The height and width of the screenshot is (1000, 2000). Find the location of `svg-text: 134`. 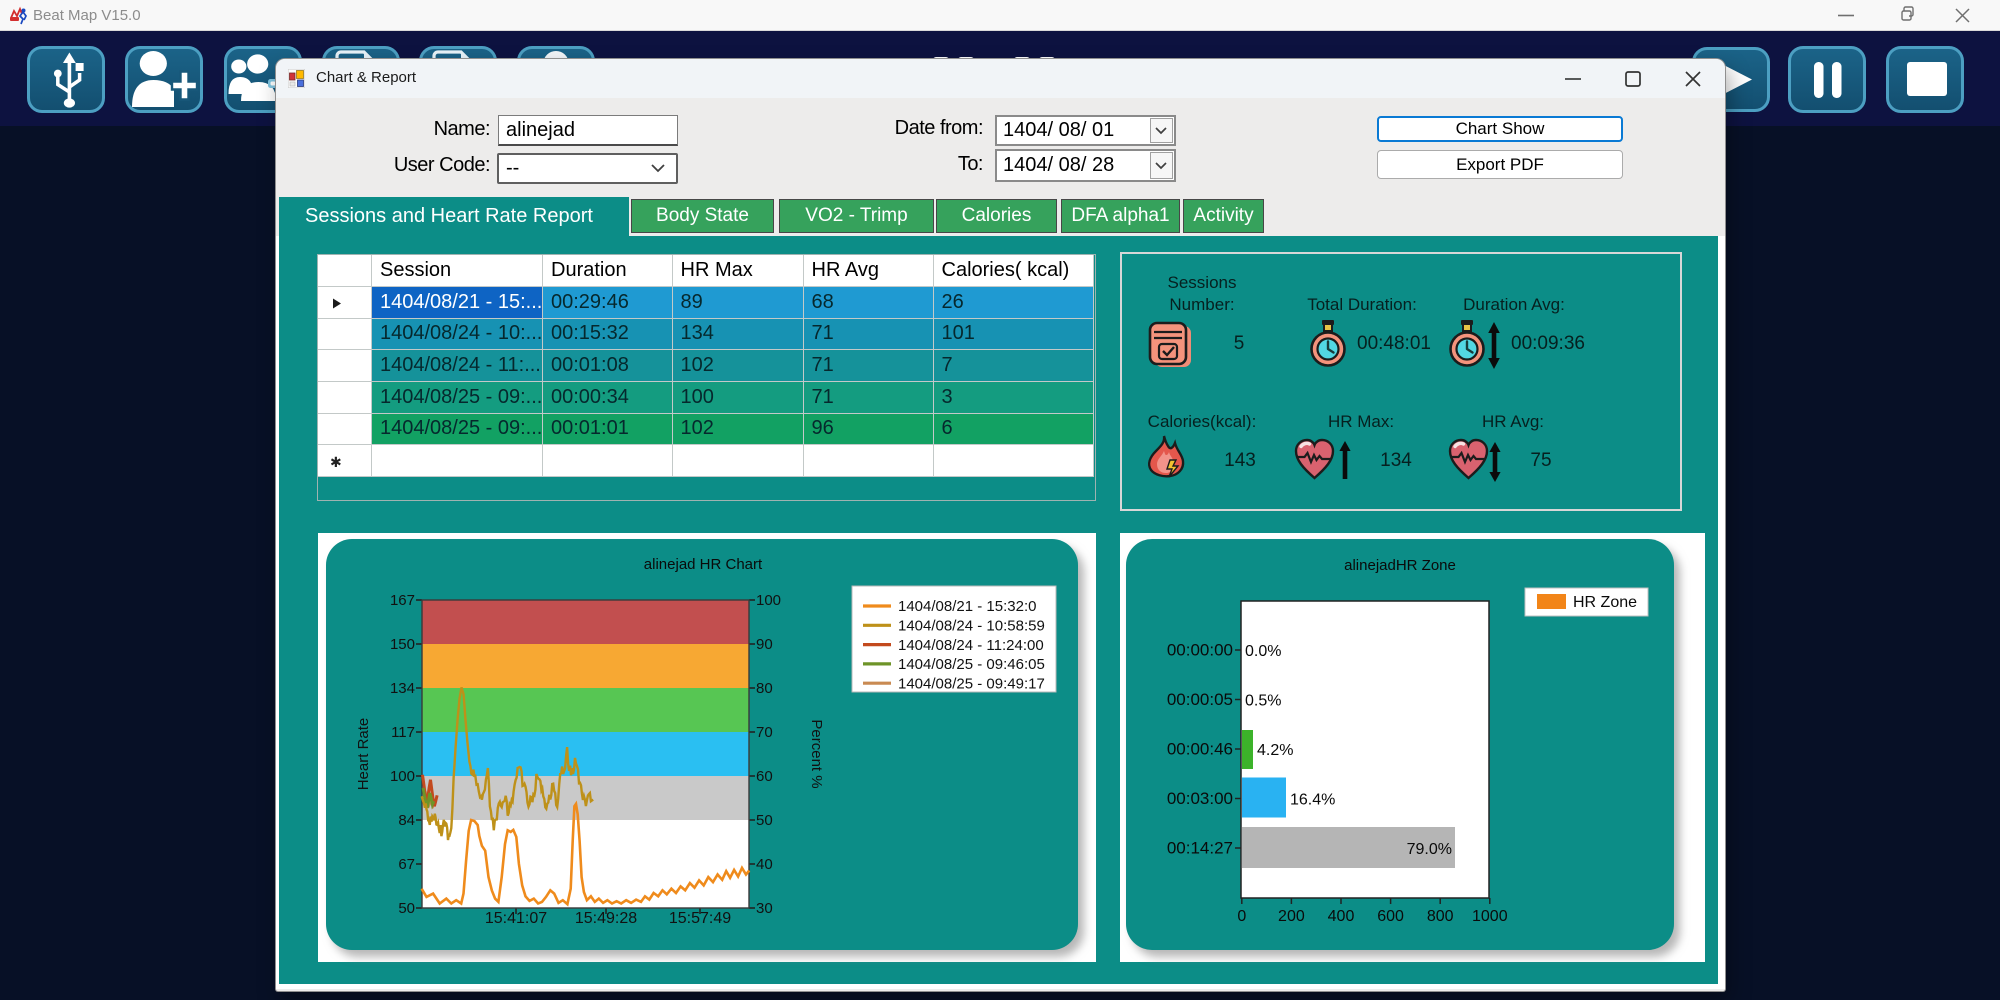

svg-text: 134 is located at coordinates (402, 688).